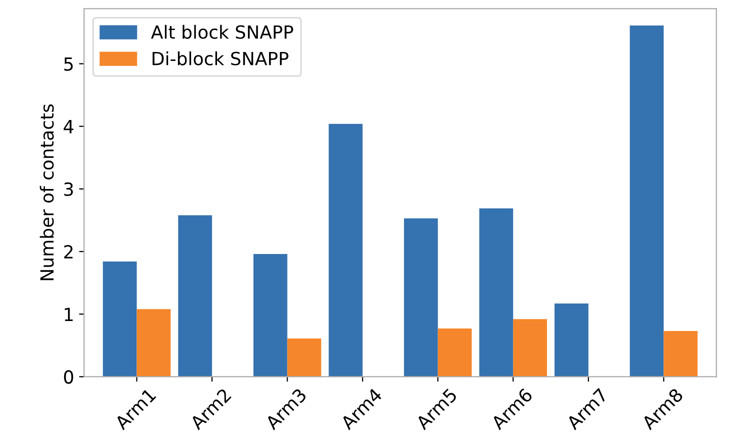 Image resolution: width=731 pixels, height=433 pixels. What do you see at coordinates (69, 127) in the screenshot?
I see `y-tick-label: 4` at bounding box center [69, 127].